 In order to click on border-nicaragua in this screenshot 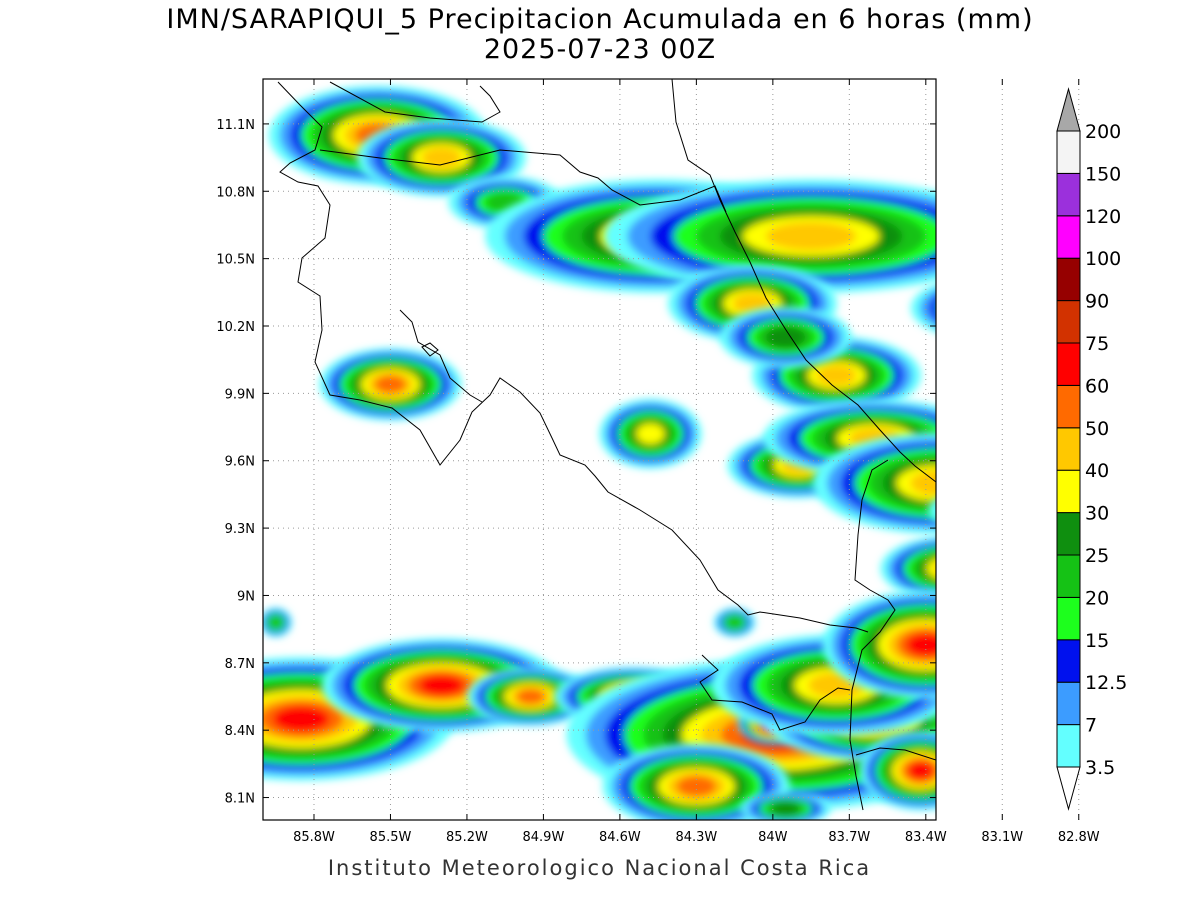, I will do `click(523, 181)`.